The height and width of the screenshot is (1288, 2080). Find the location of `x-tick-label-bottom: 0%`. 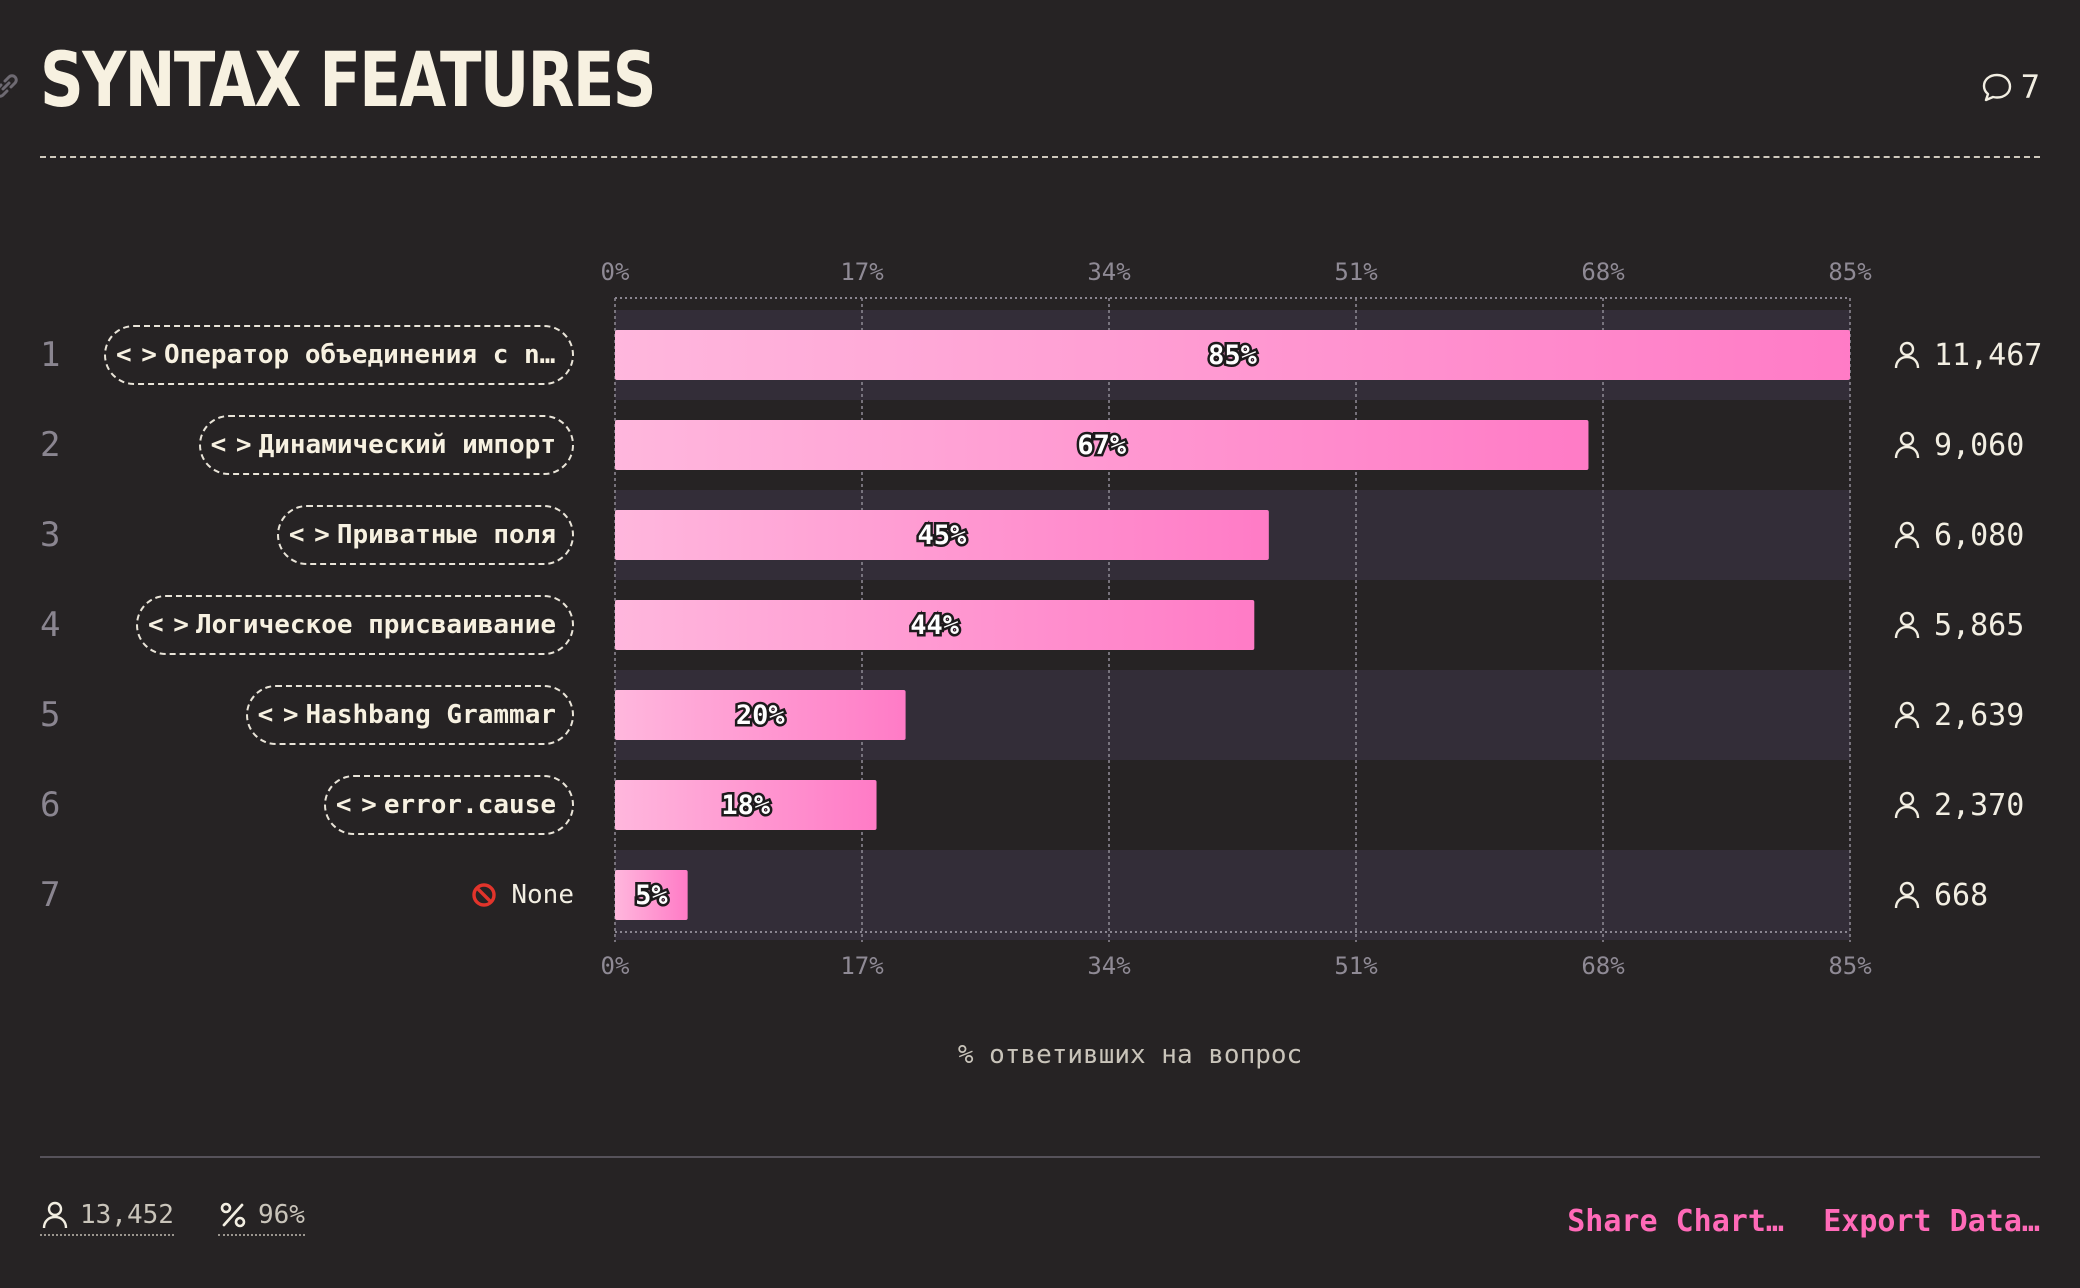

x-tick-label-bottom: 0% is located at coordinates (615, 966).